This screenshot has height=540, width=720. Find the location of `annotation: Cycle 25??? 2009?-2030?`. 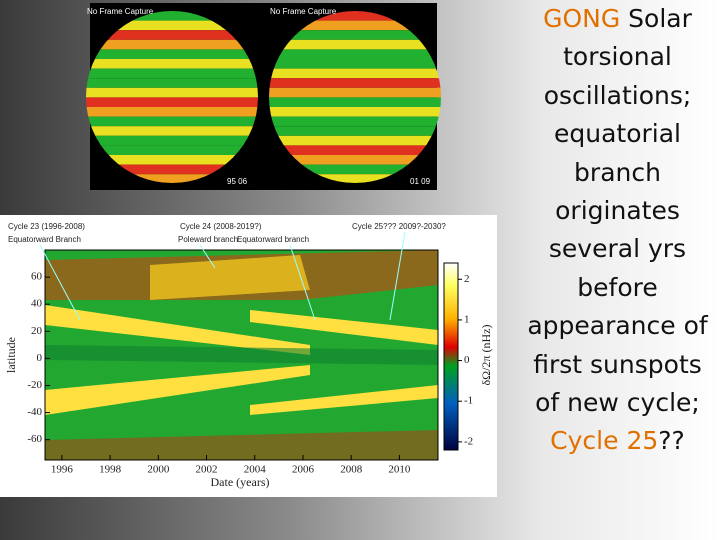

annotation: Cycle 25??? 2009?-2030? is located at coordinates (399, 226).